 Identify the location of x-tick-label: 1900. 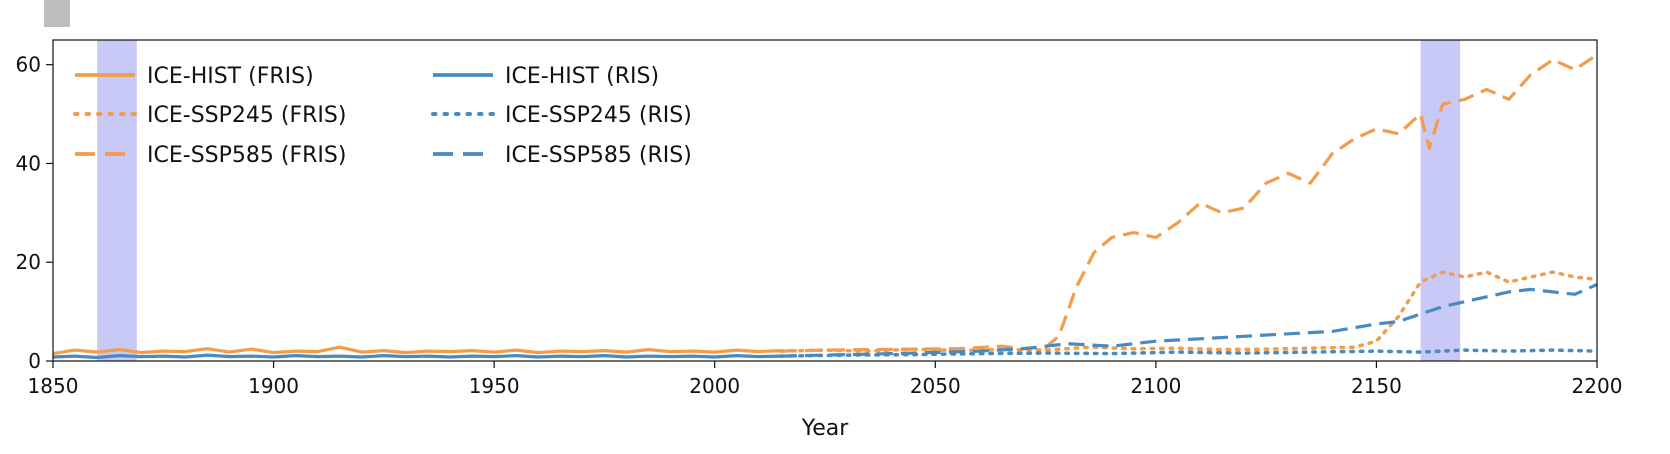
(273, 386).